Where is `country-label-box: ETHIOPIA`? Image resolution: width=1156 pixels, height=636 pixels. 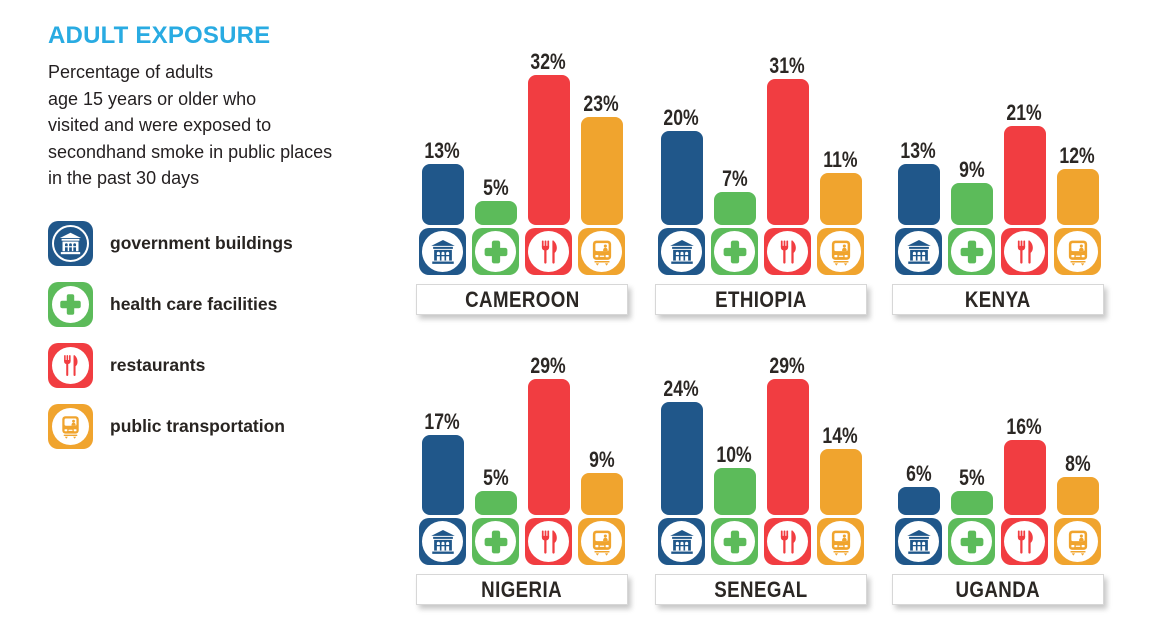 country-label-box: ETHIOPIA is located at coordinates (761, 299).